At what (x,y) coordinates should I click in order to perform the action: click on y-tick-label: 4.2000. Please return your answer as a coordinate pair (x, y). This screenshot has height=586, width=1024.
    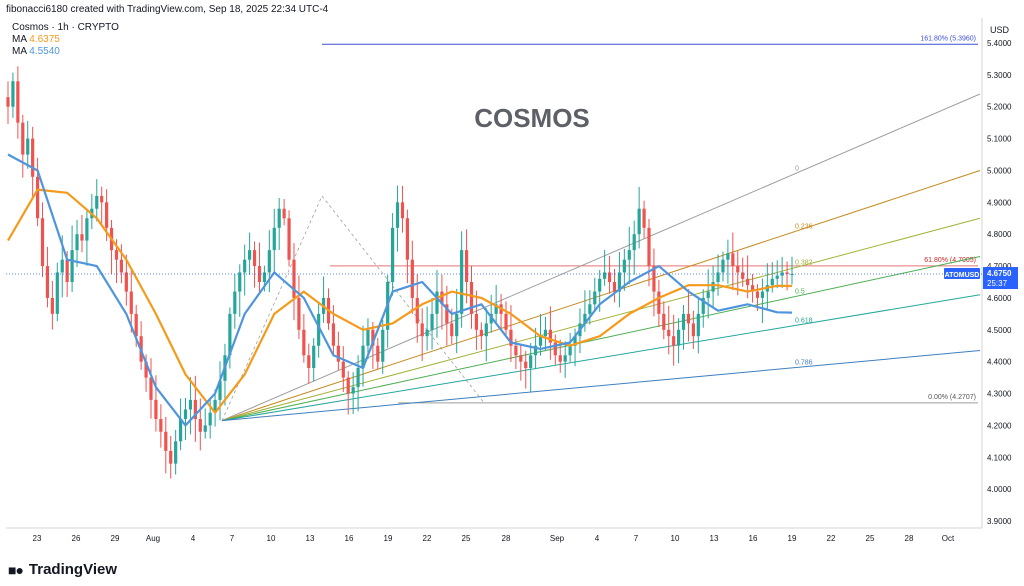
    Looking at the image, I should click on (999, 425).